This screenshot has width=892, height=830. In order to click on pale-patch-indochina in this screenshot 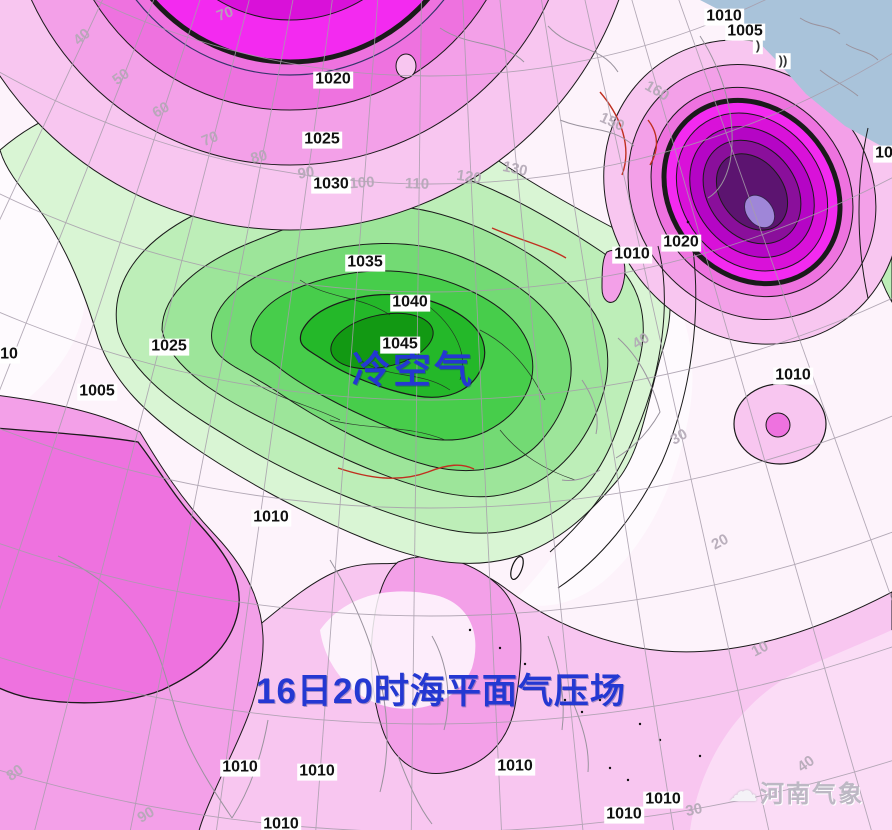, I will do `click(398, 650)`.